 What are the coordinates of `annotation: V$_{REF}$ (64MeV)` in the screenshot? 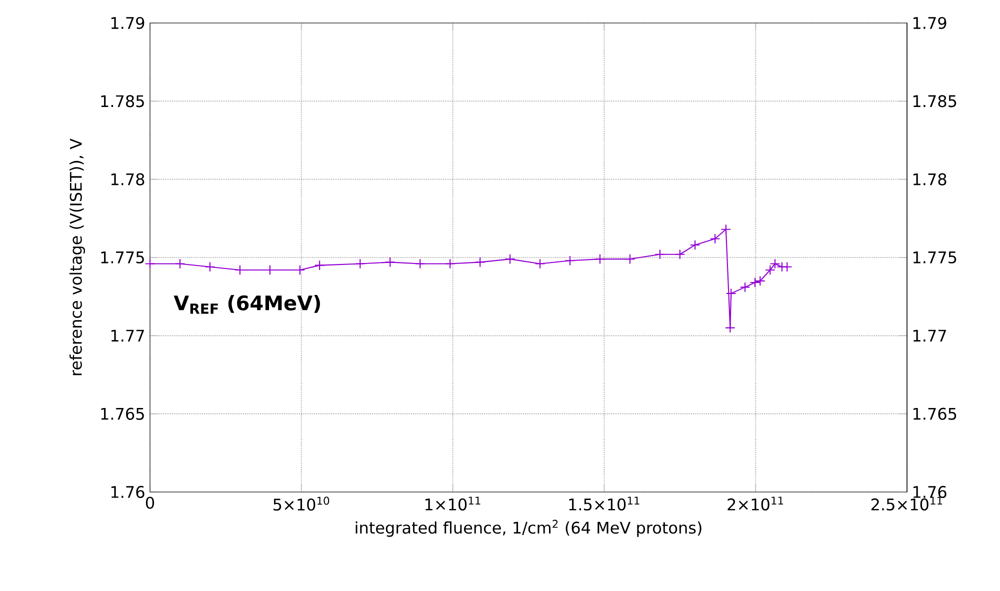 It's located at (247, 304).